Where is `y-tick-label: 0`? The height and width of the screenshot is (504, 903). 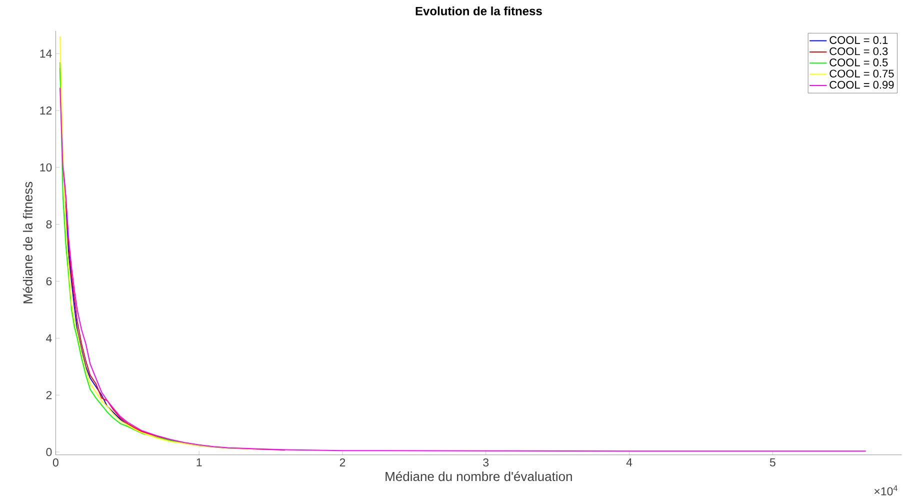 y-tick-label: 0 is located at coordinates (49, 452).